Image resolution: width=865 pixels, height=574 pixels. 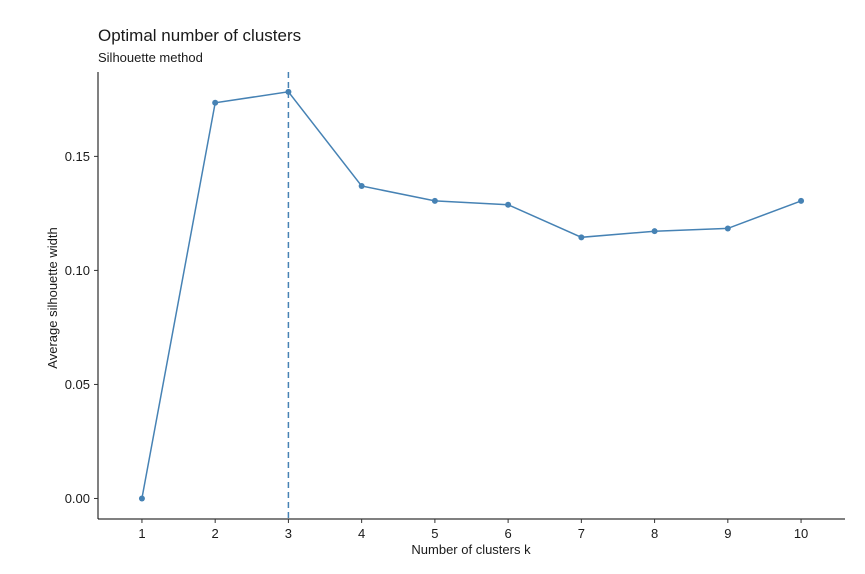 I want to click on x-tick-label: 1, so click(x=141, y=533).